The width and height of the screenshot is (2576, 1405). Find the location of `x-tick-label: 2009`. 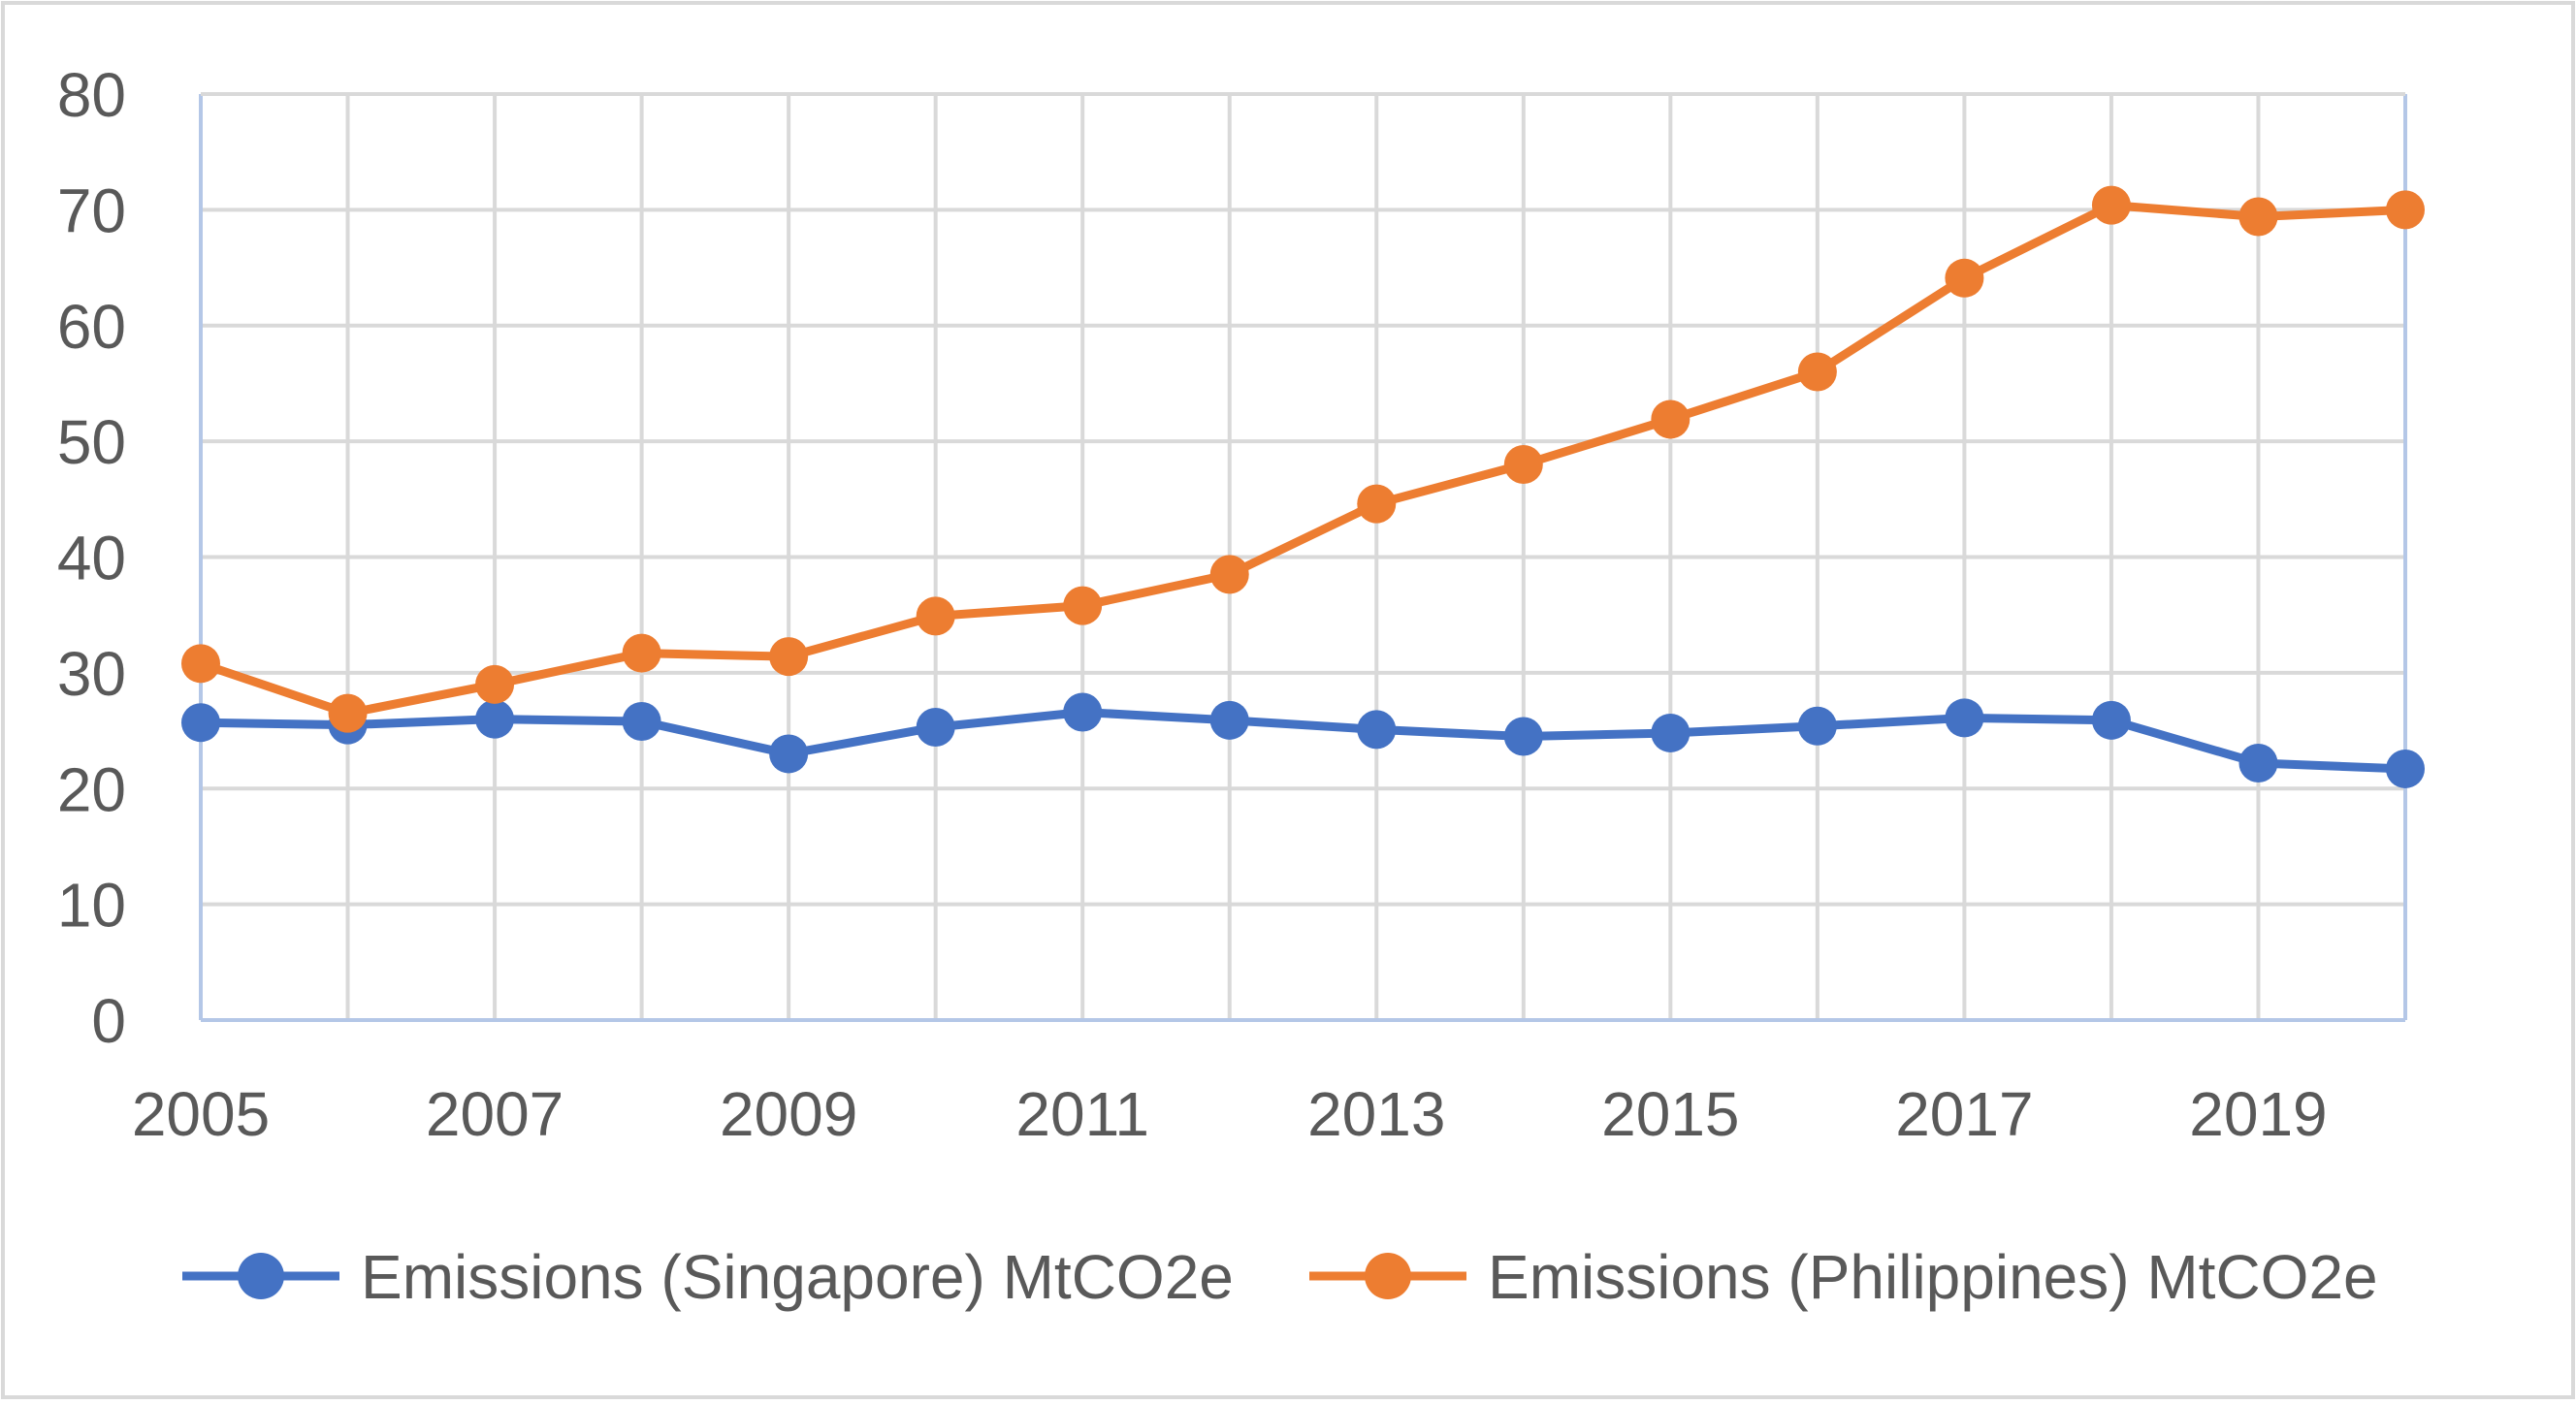

x-tick-label: 2009 is located at coordinates (788, 1114).